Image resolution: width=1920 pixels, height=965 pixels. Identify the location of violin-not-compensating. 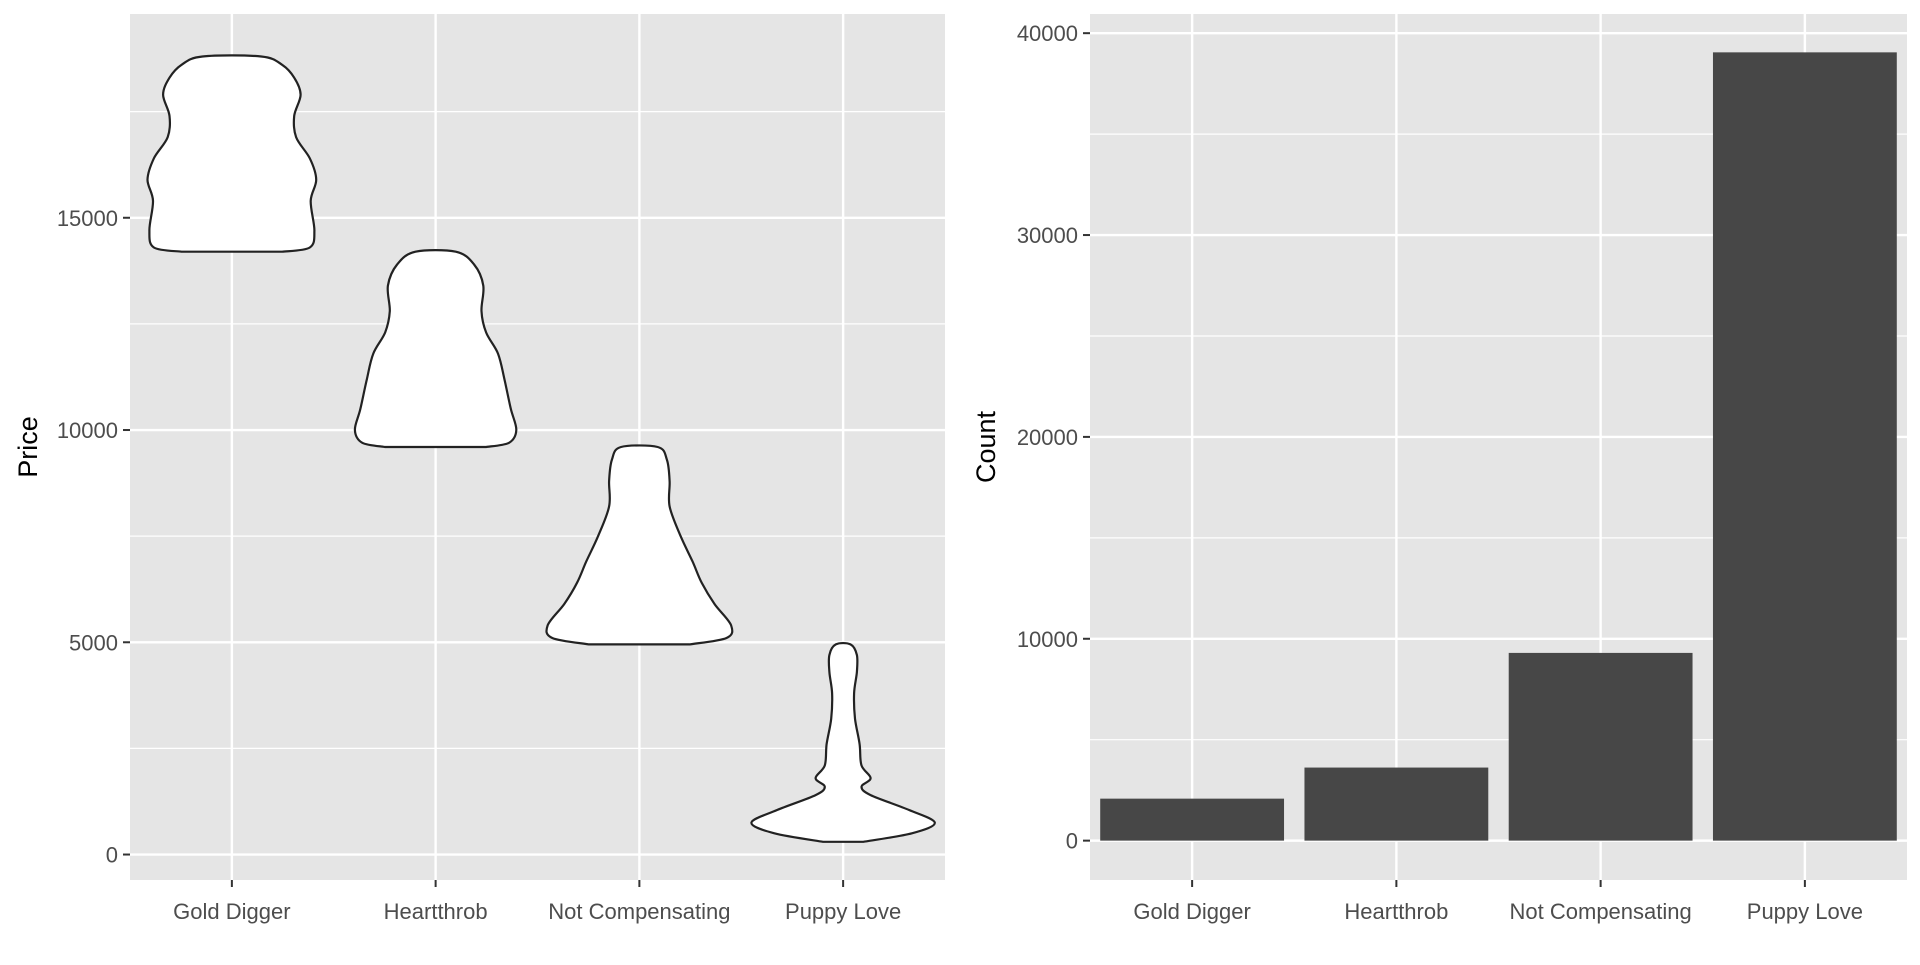
(639, 545).